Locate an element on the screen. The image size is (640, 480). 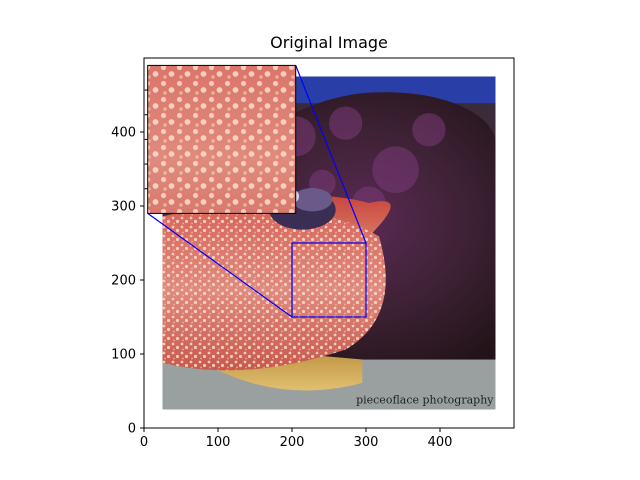
x-tick-label: 200 is located at coordinates (292, 442).